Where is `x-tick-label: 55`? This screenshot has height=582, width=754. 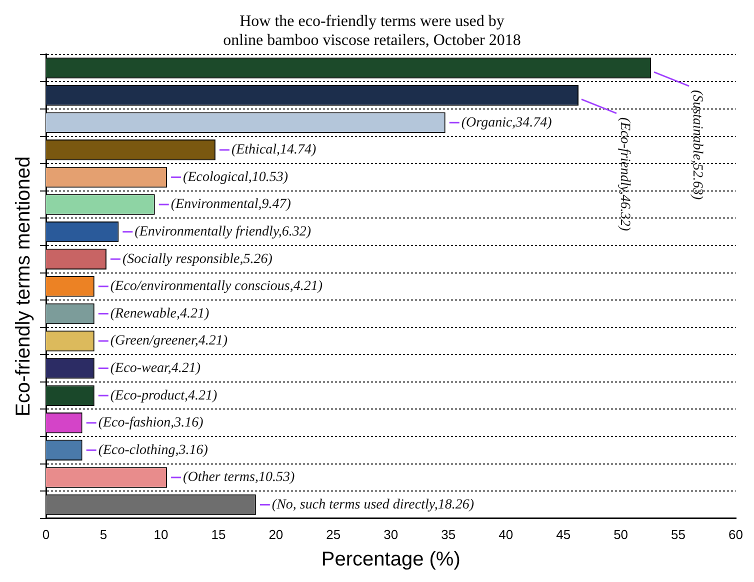
x-tick-label: 55 is located at coordinates (678, 534).